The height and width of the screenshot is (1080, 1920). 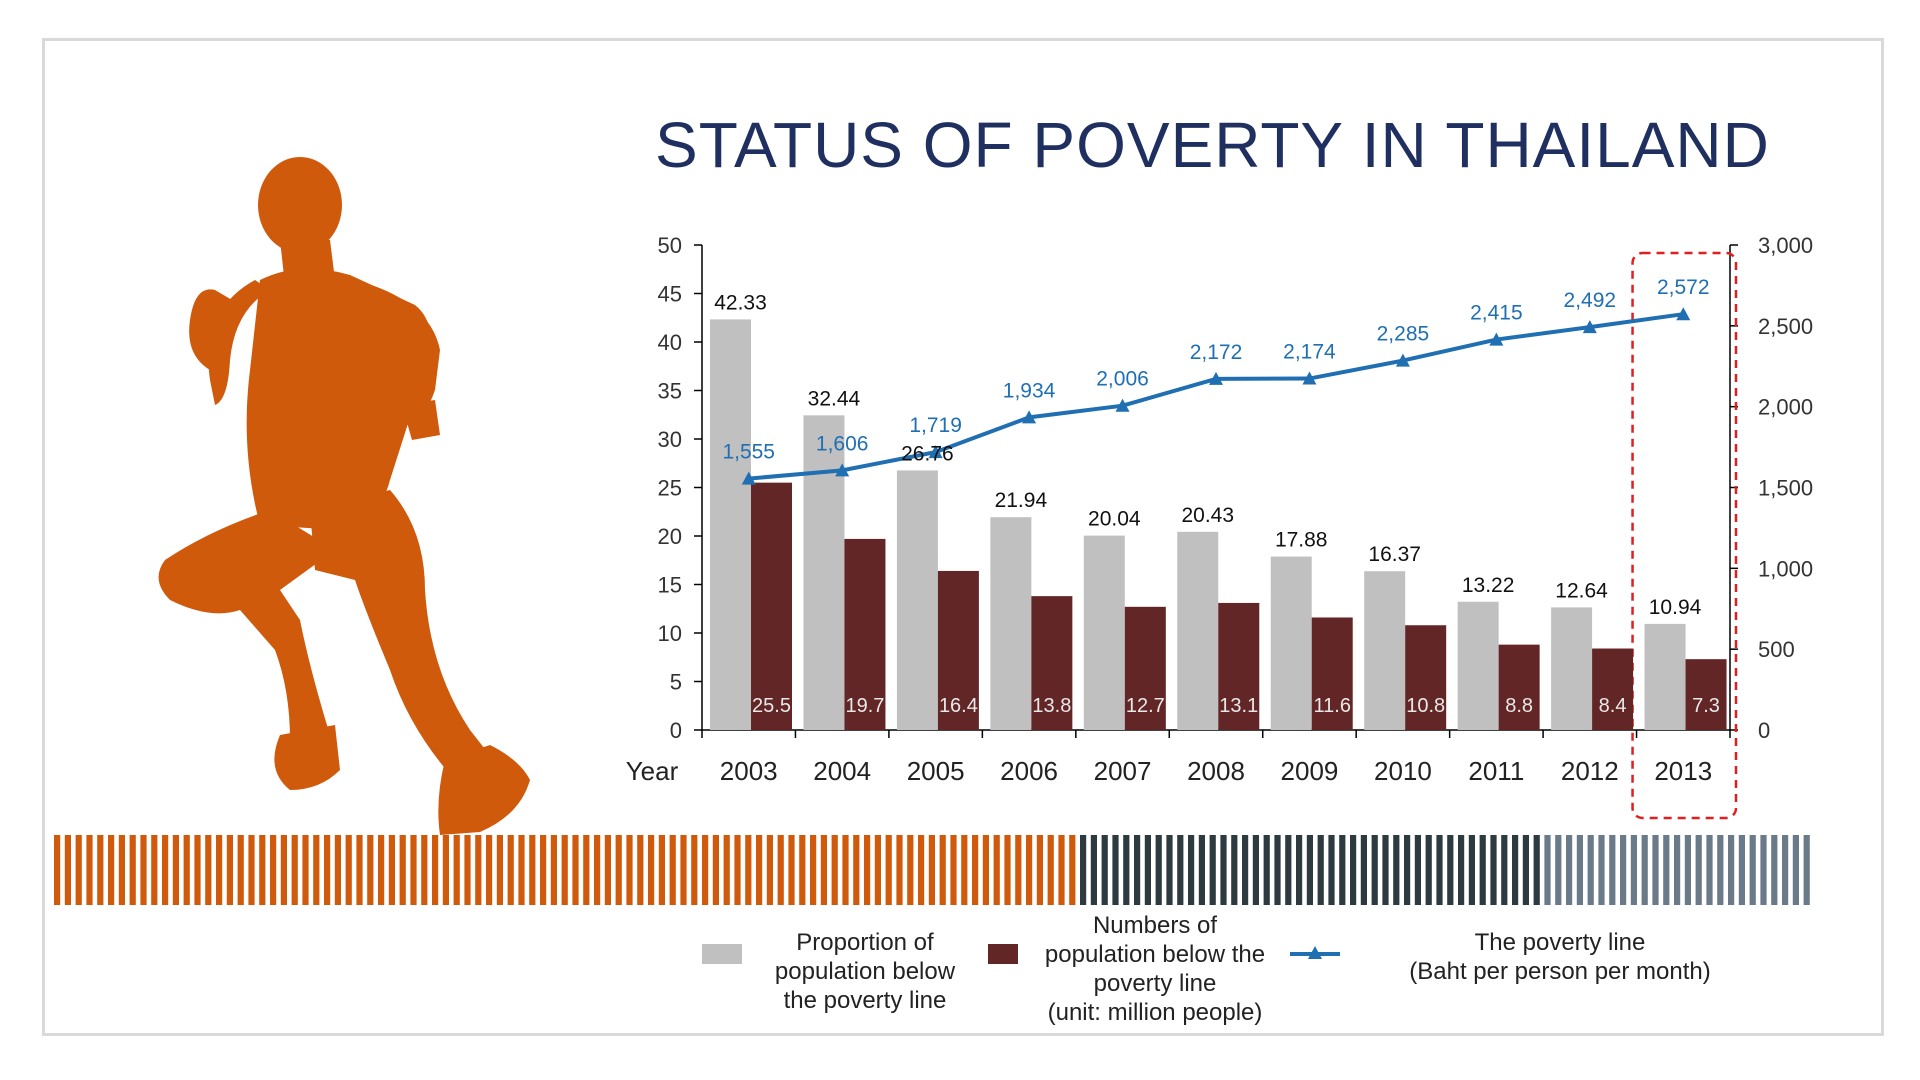 I want to click on legend-bar1-line: population below, so click(x=865, y=971).